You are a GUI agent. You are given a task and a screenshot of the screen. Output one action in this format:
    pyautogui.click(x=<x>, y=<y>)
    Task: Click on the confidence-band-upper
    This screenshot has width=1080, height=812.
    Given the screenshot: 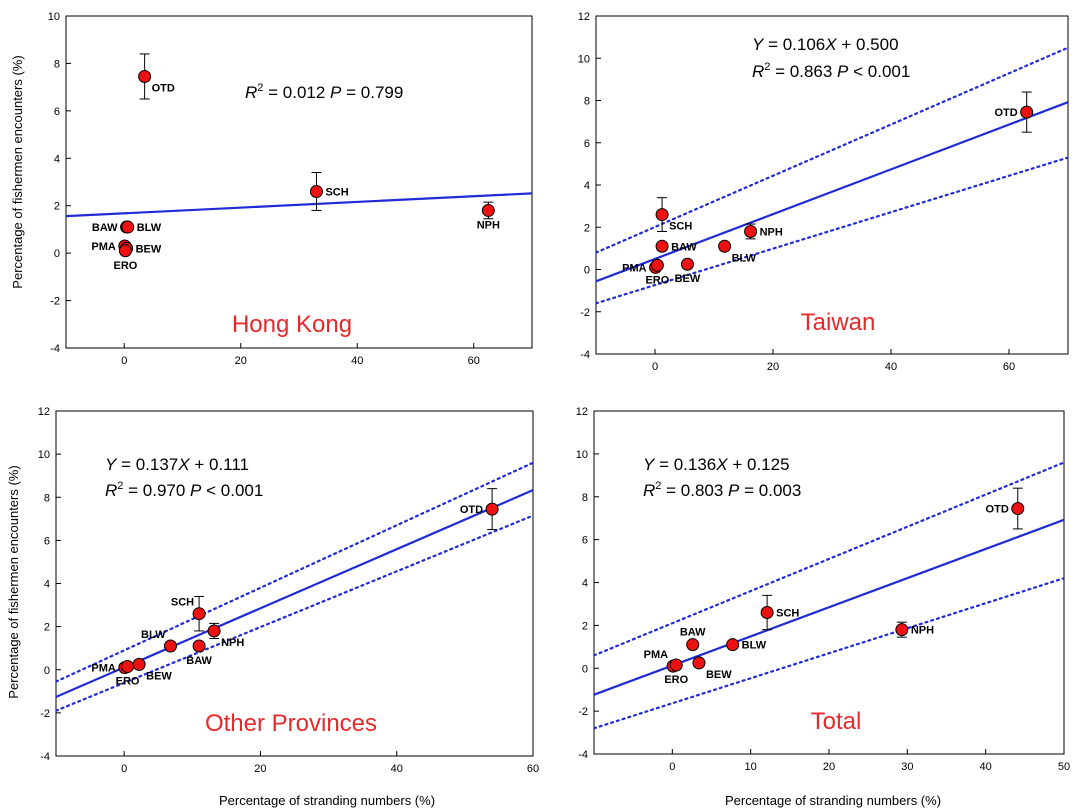 What is the action you would take?
    pyautogui.click(x=829, y=559)
    